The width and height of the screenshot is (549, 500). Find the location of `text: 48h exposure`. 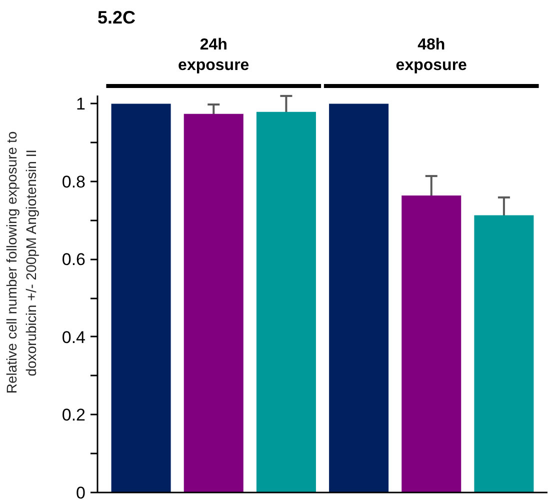

text: 48h exposure is located at coordinates (432, 55).